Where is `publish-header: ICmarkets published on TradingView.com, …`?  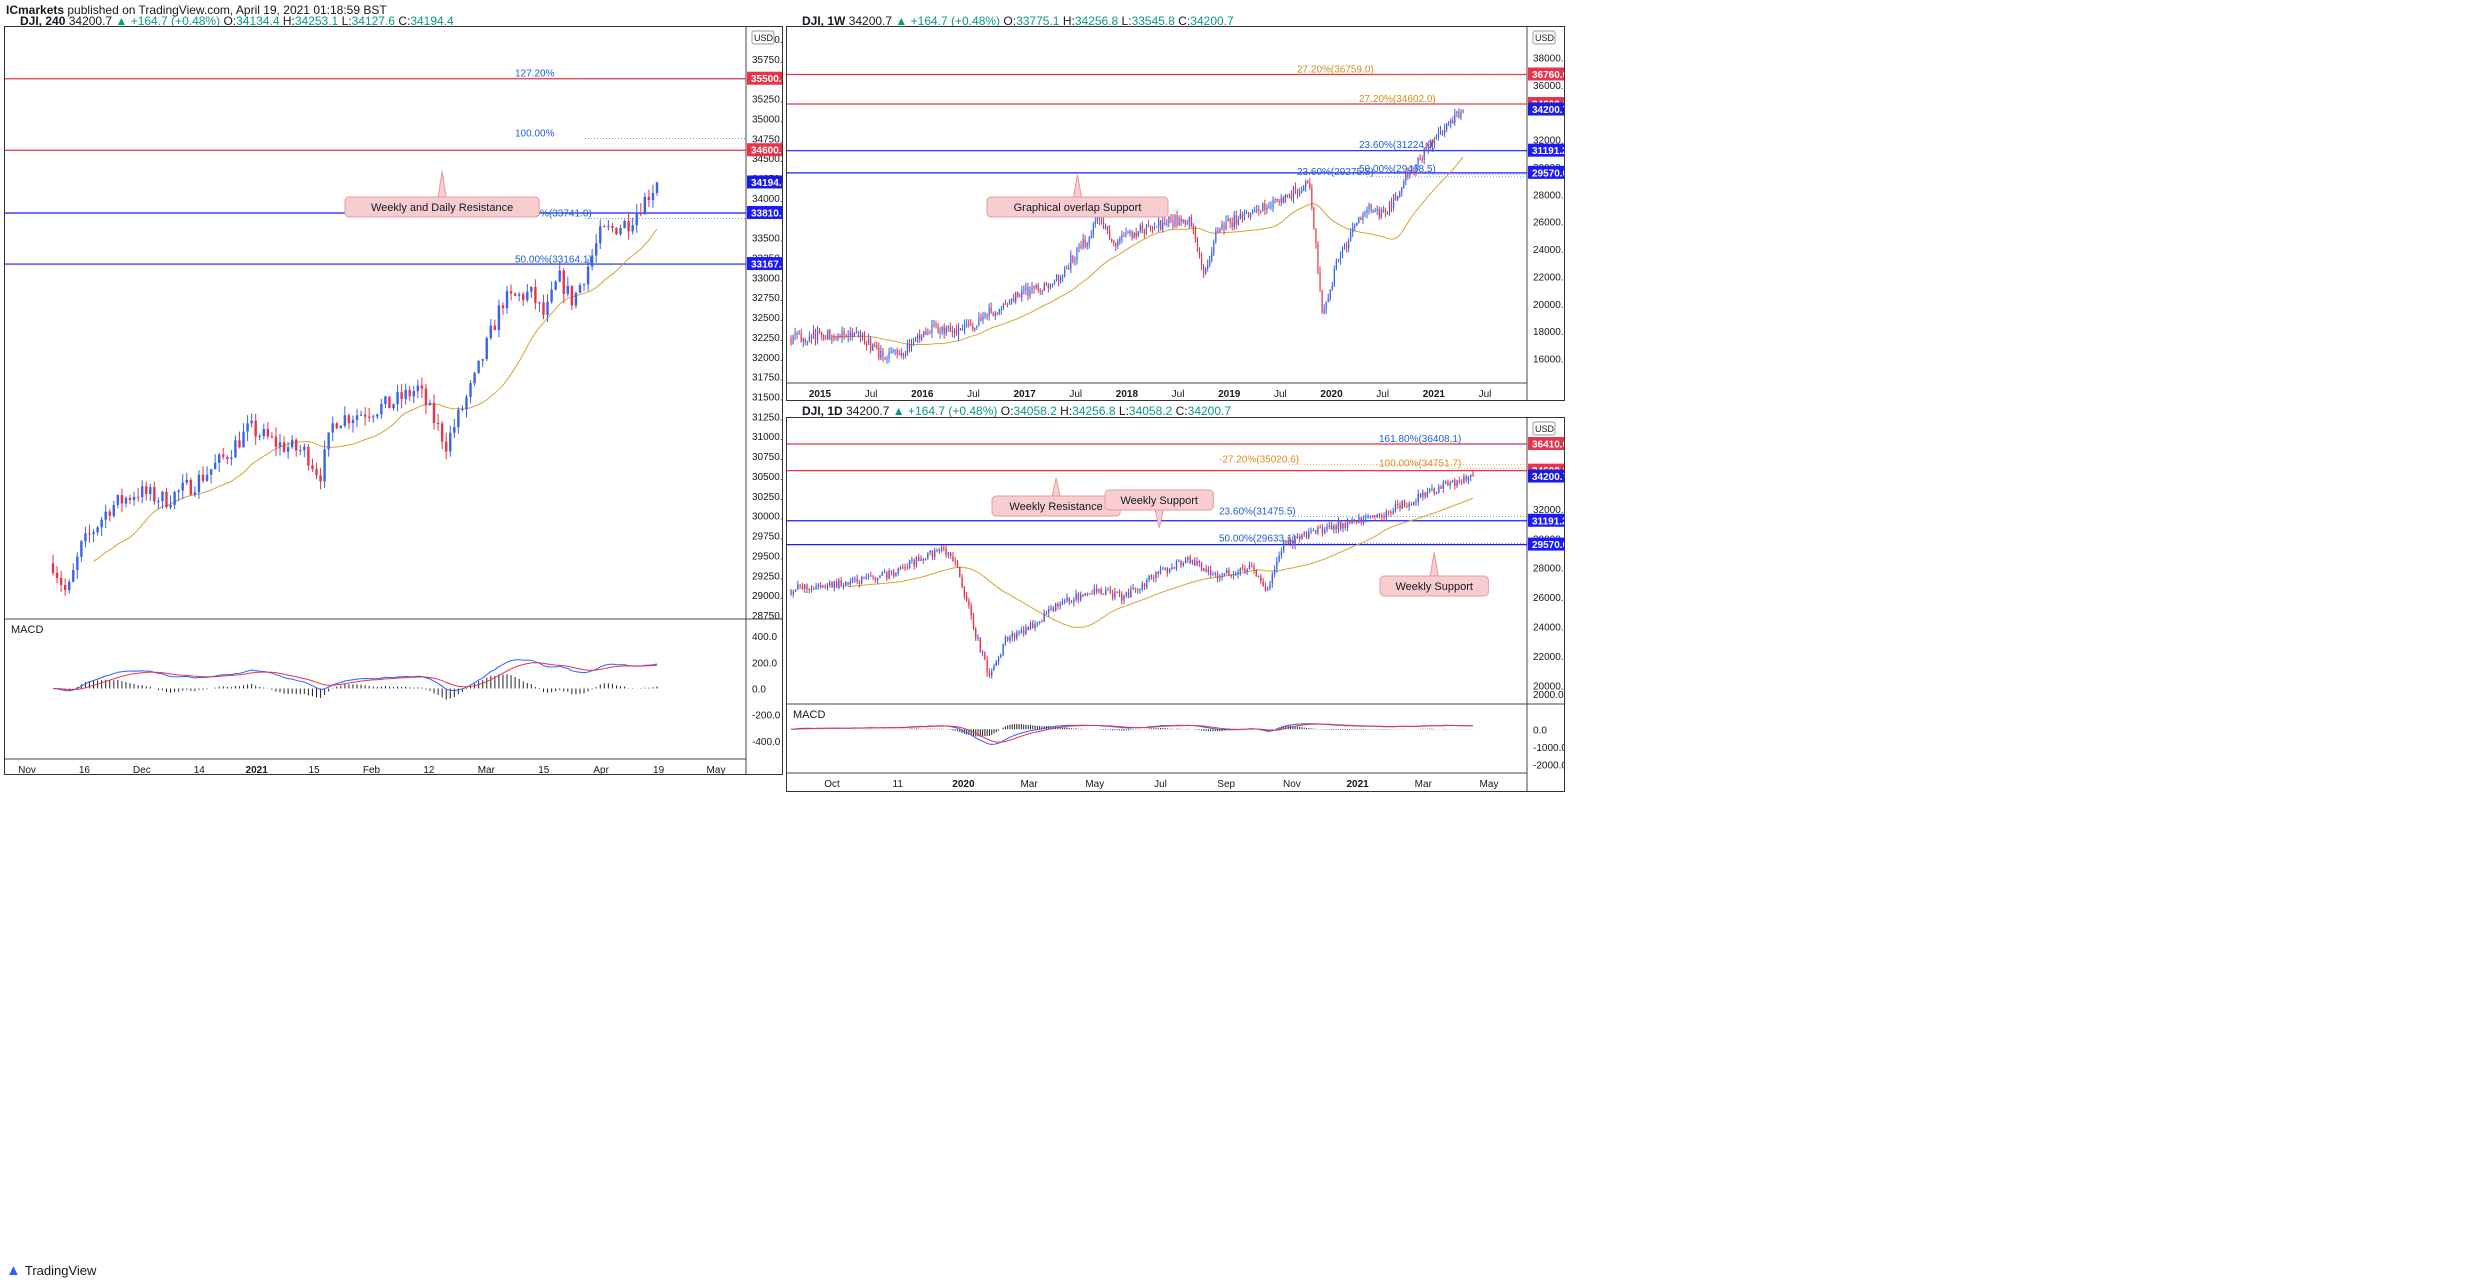 publish-header: ICmarkets published on TradingView.com, … is located at coordinates (196, 10).